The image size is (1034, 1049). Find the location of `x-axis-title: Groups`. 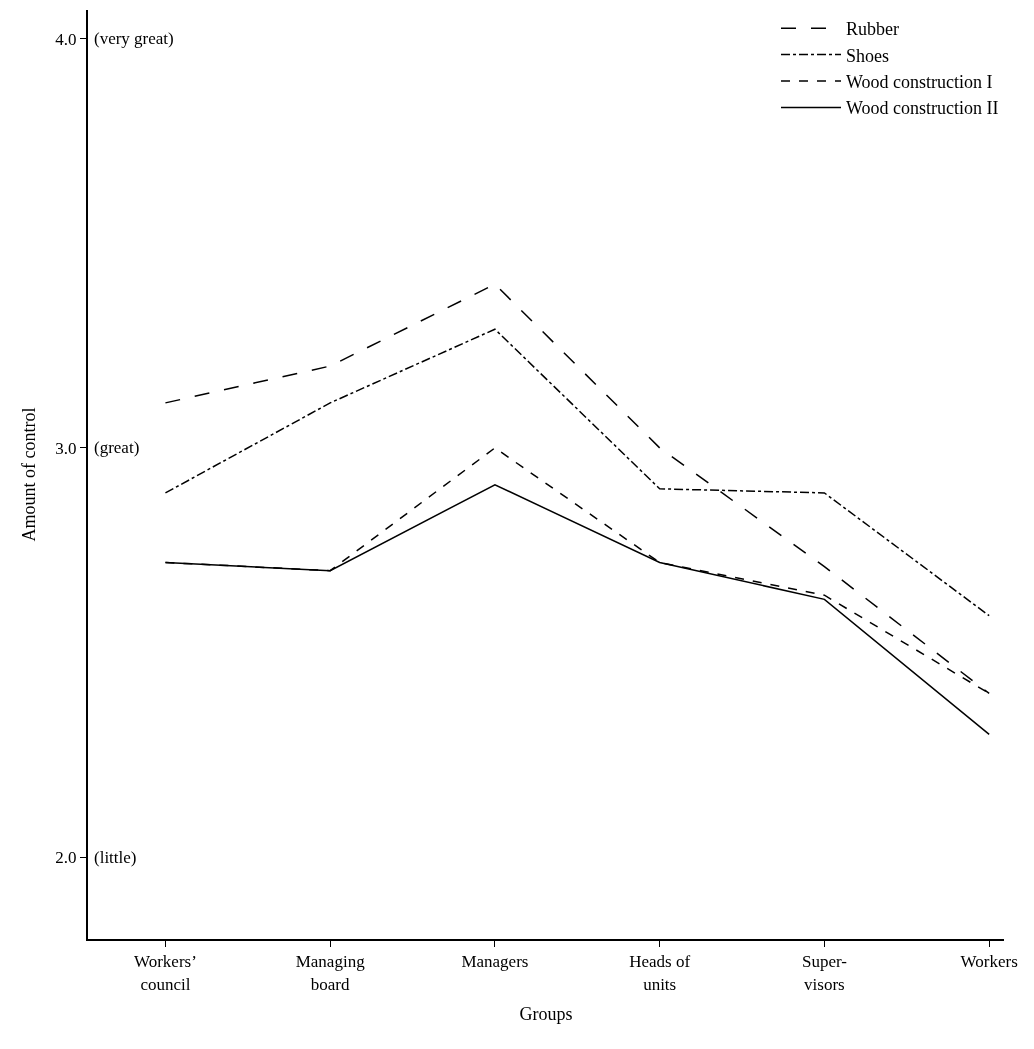

x-axis-title: Groups is located at coordinates (546, 1014).